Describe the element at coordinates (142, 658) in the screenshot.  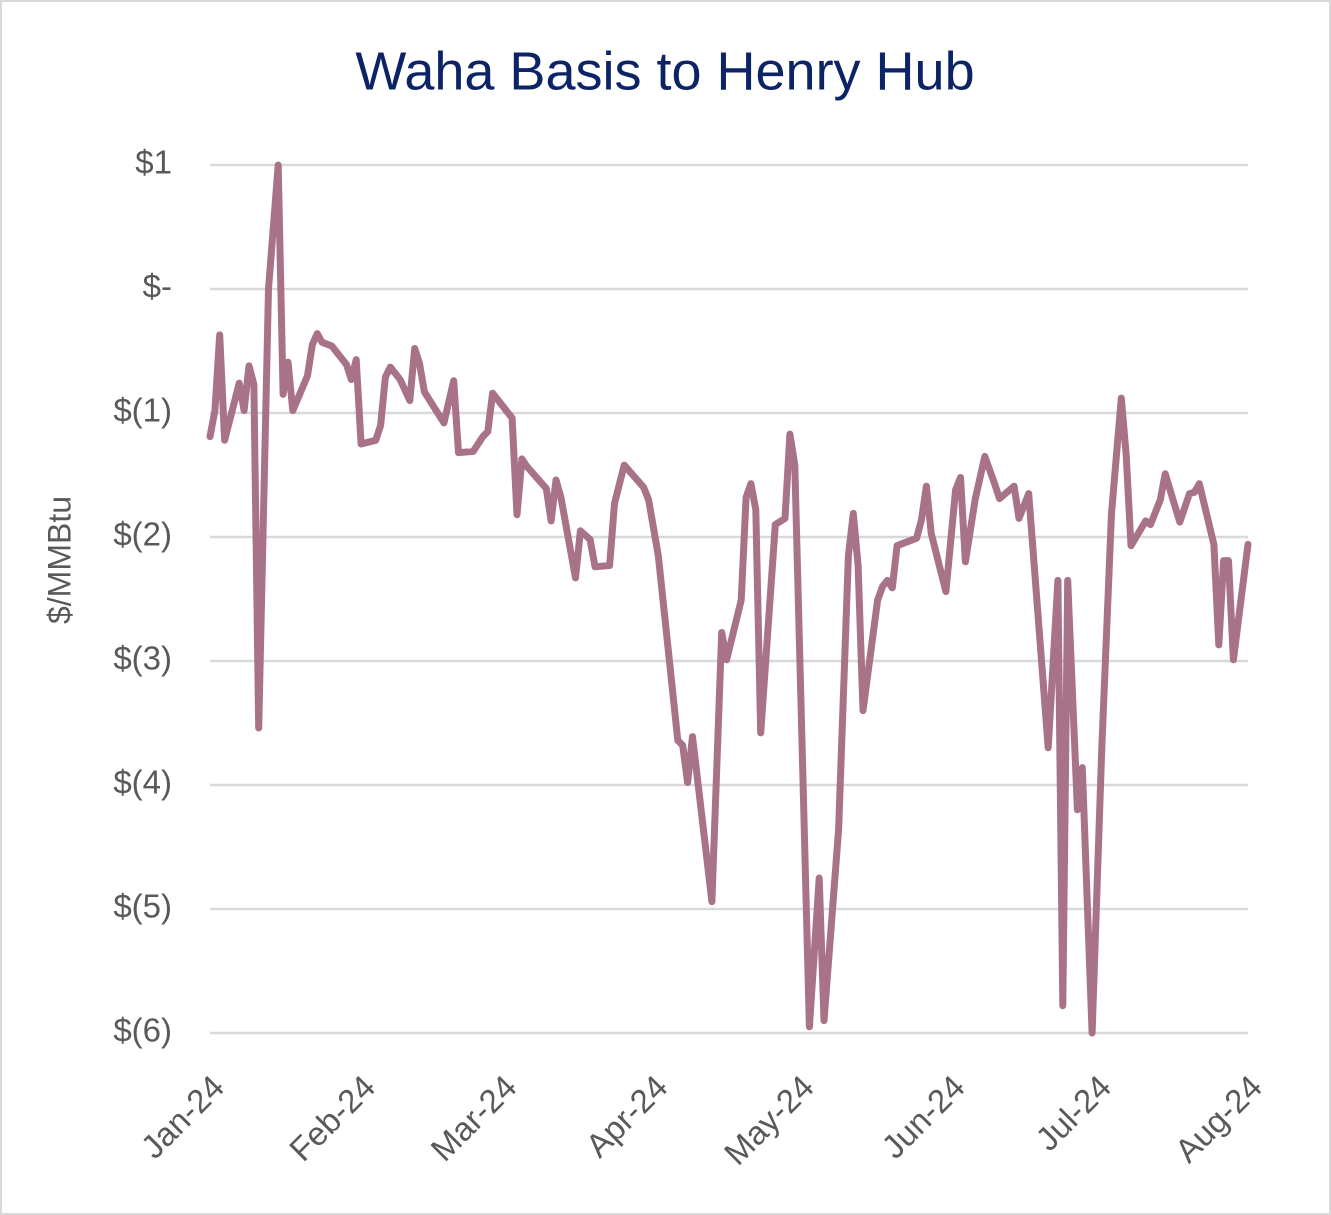
I see `y-tick-label: $(3)` at that location.